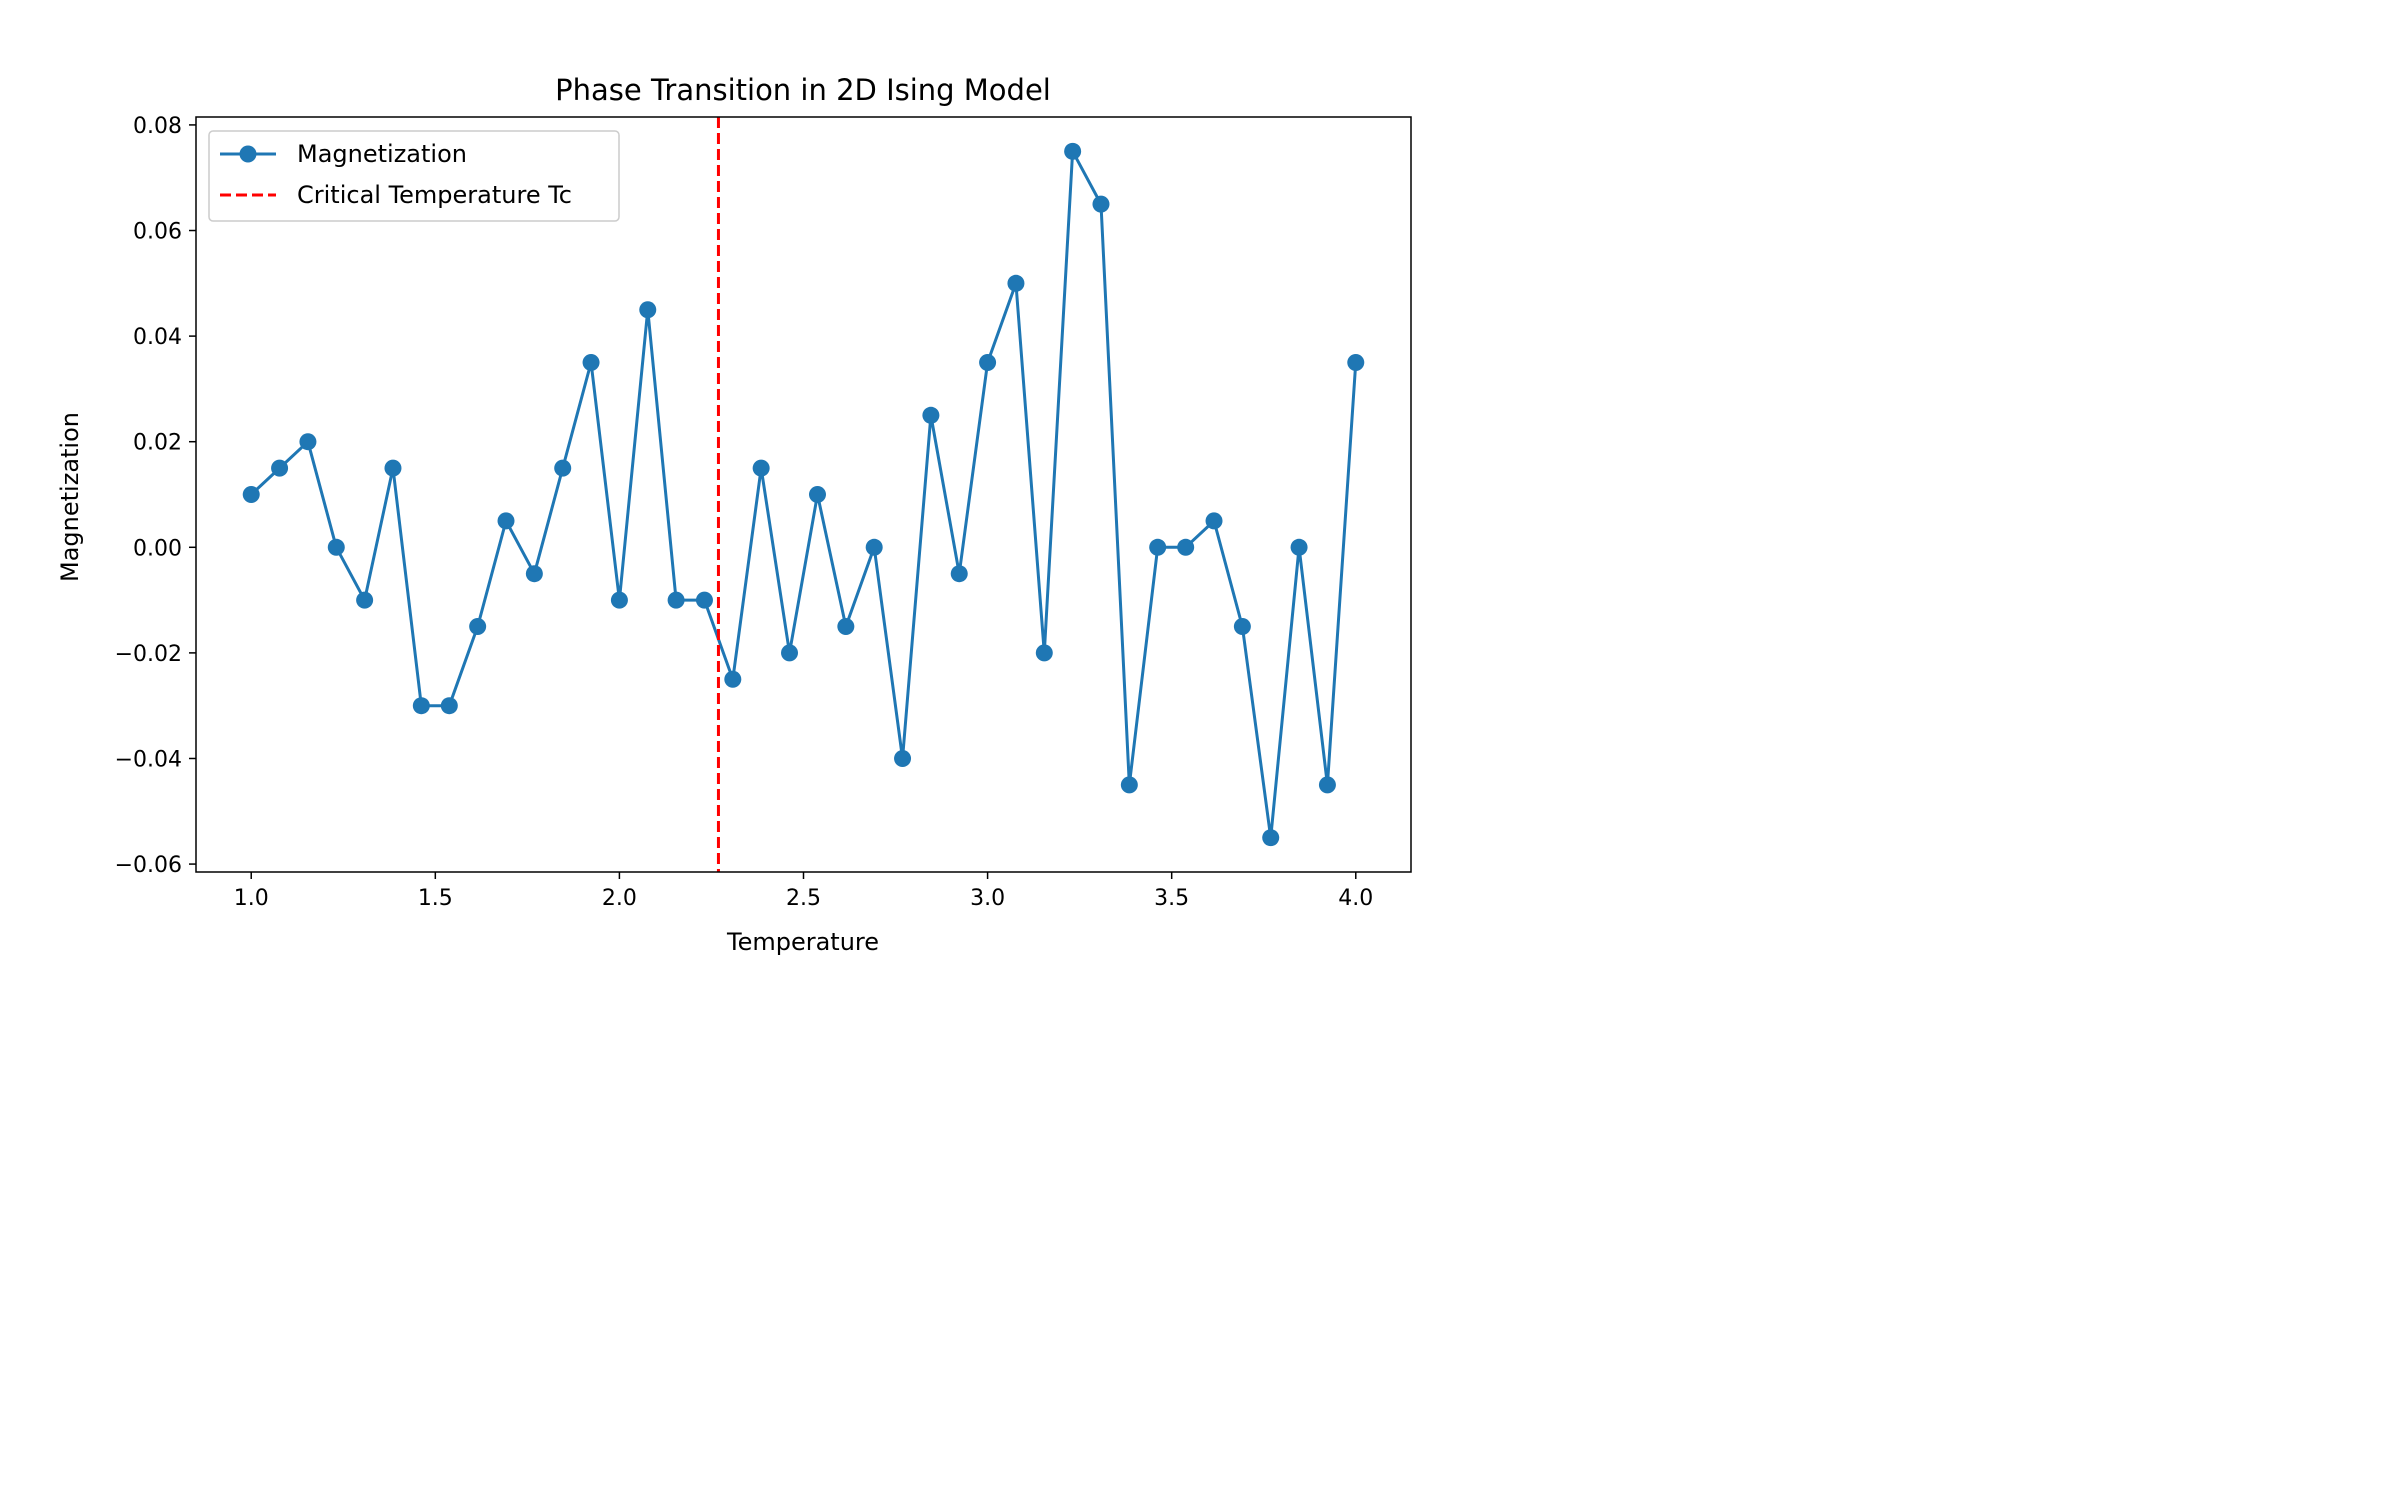 The image size is (2400, 1500). What do you see at coordinates (802, 942) in the screenshot?
I see `x-axis-label: Temperature` at bounding box center [802, 942].